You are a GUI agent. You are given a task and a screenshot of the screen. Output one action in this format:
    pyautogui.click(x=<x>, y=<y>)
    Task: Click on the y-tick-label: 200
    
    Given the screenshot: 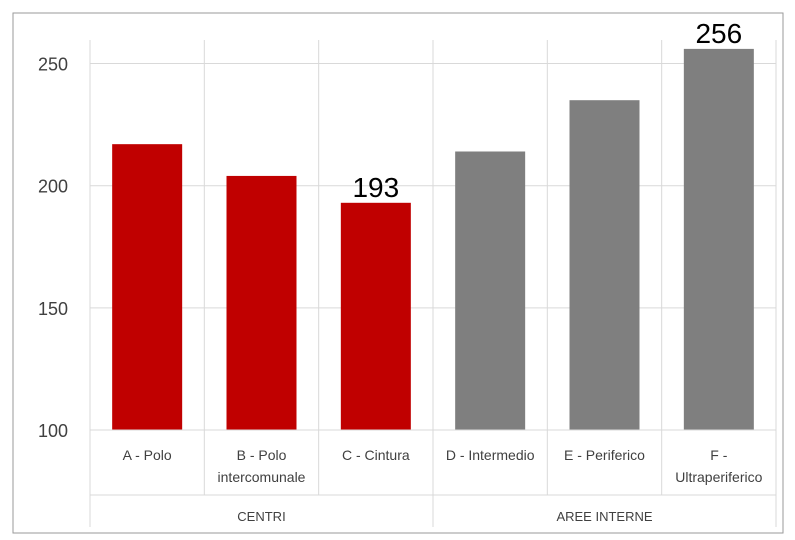 What is the action you would take?
    pyautogui.click(x=53, y=187)
    